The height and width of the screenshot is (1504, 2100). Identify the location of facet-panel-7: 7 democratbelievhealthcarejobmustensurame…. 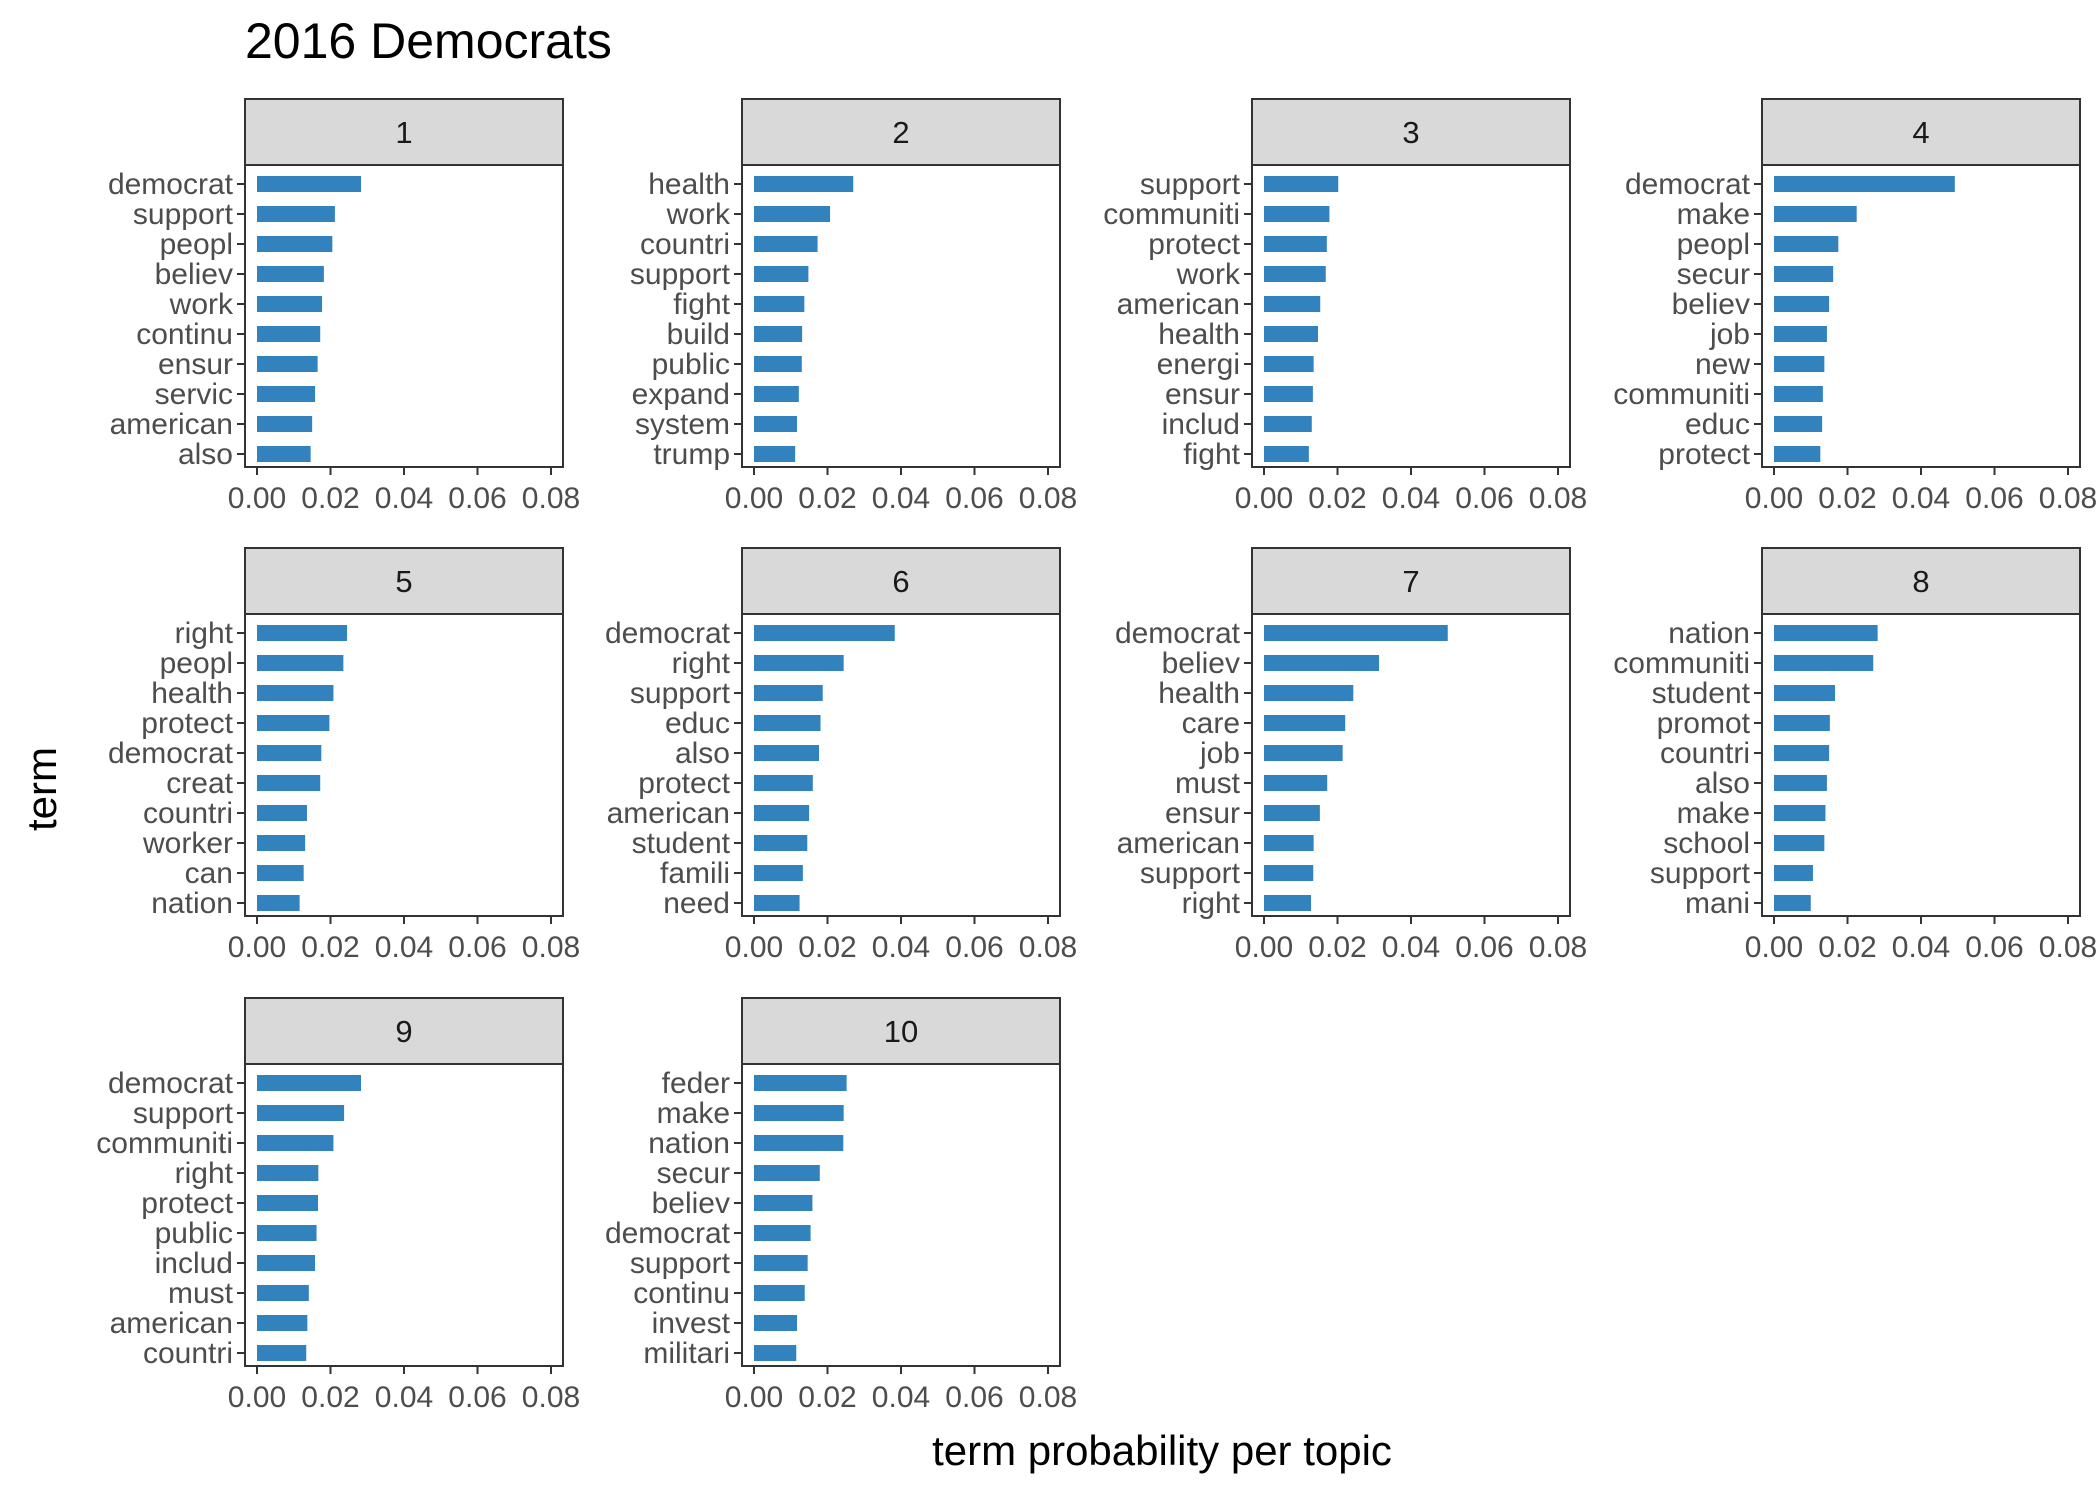
(1351, 755).